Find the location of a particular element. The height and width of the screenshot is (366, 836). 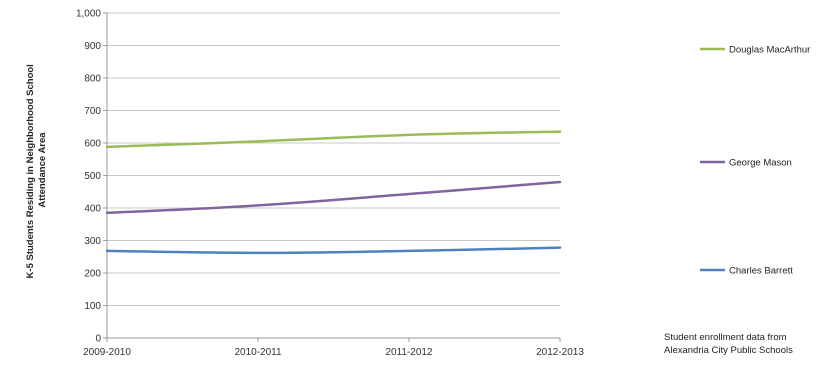

series-line-douglas-macarthur is located at coordinates (333, 139).